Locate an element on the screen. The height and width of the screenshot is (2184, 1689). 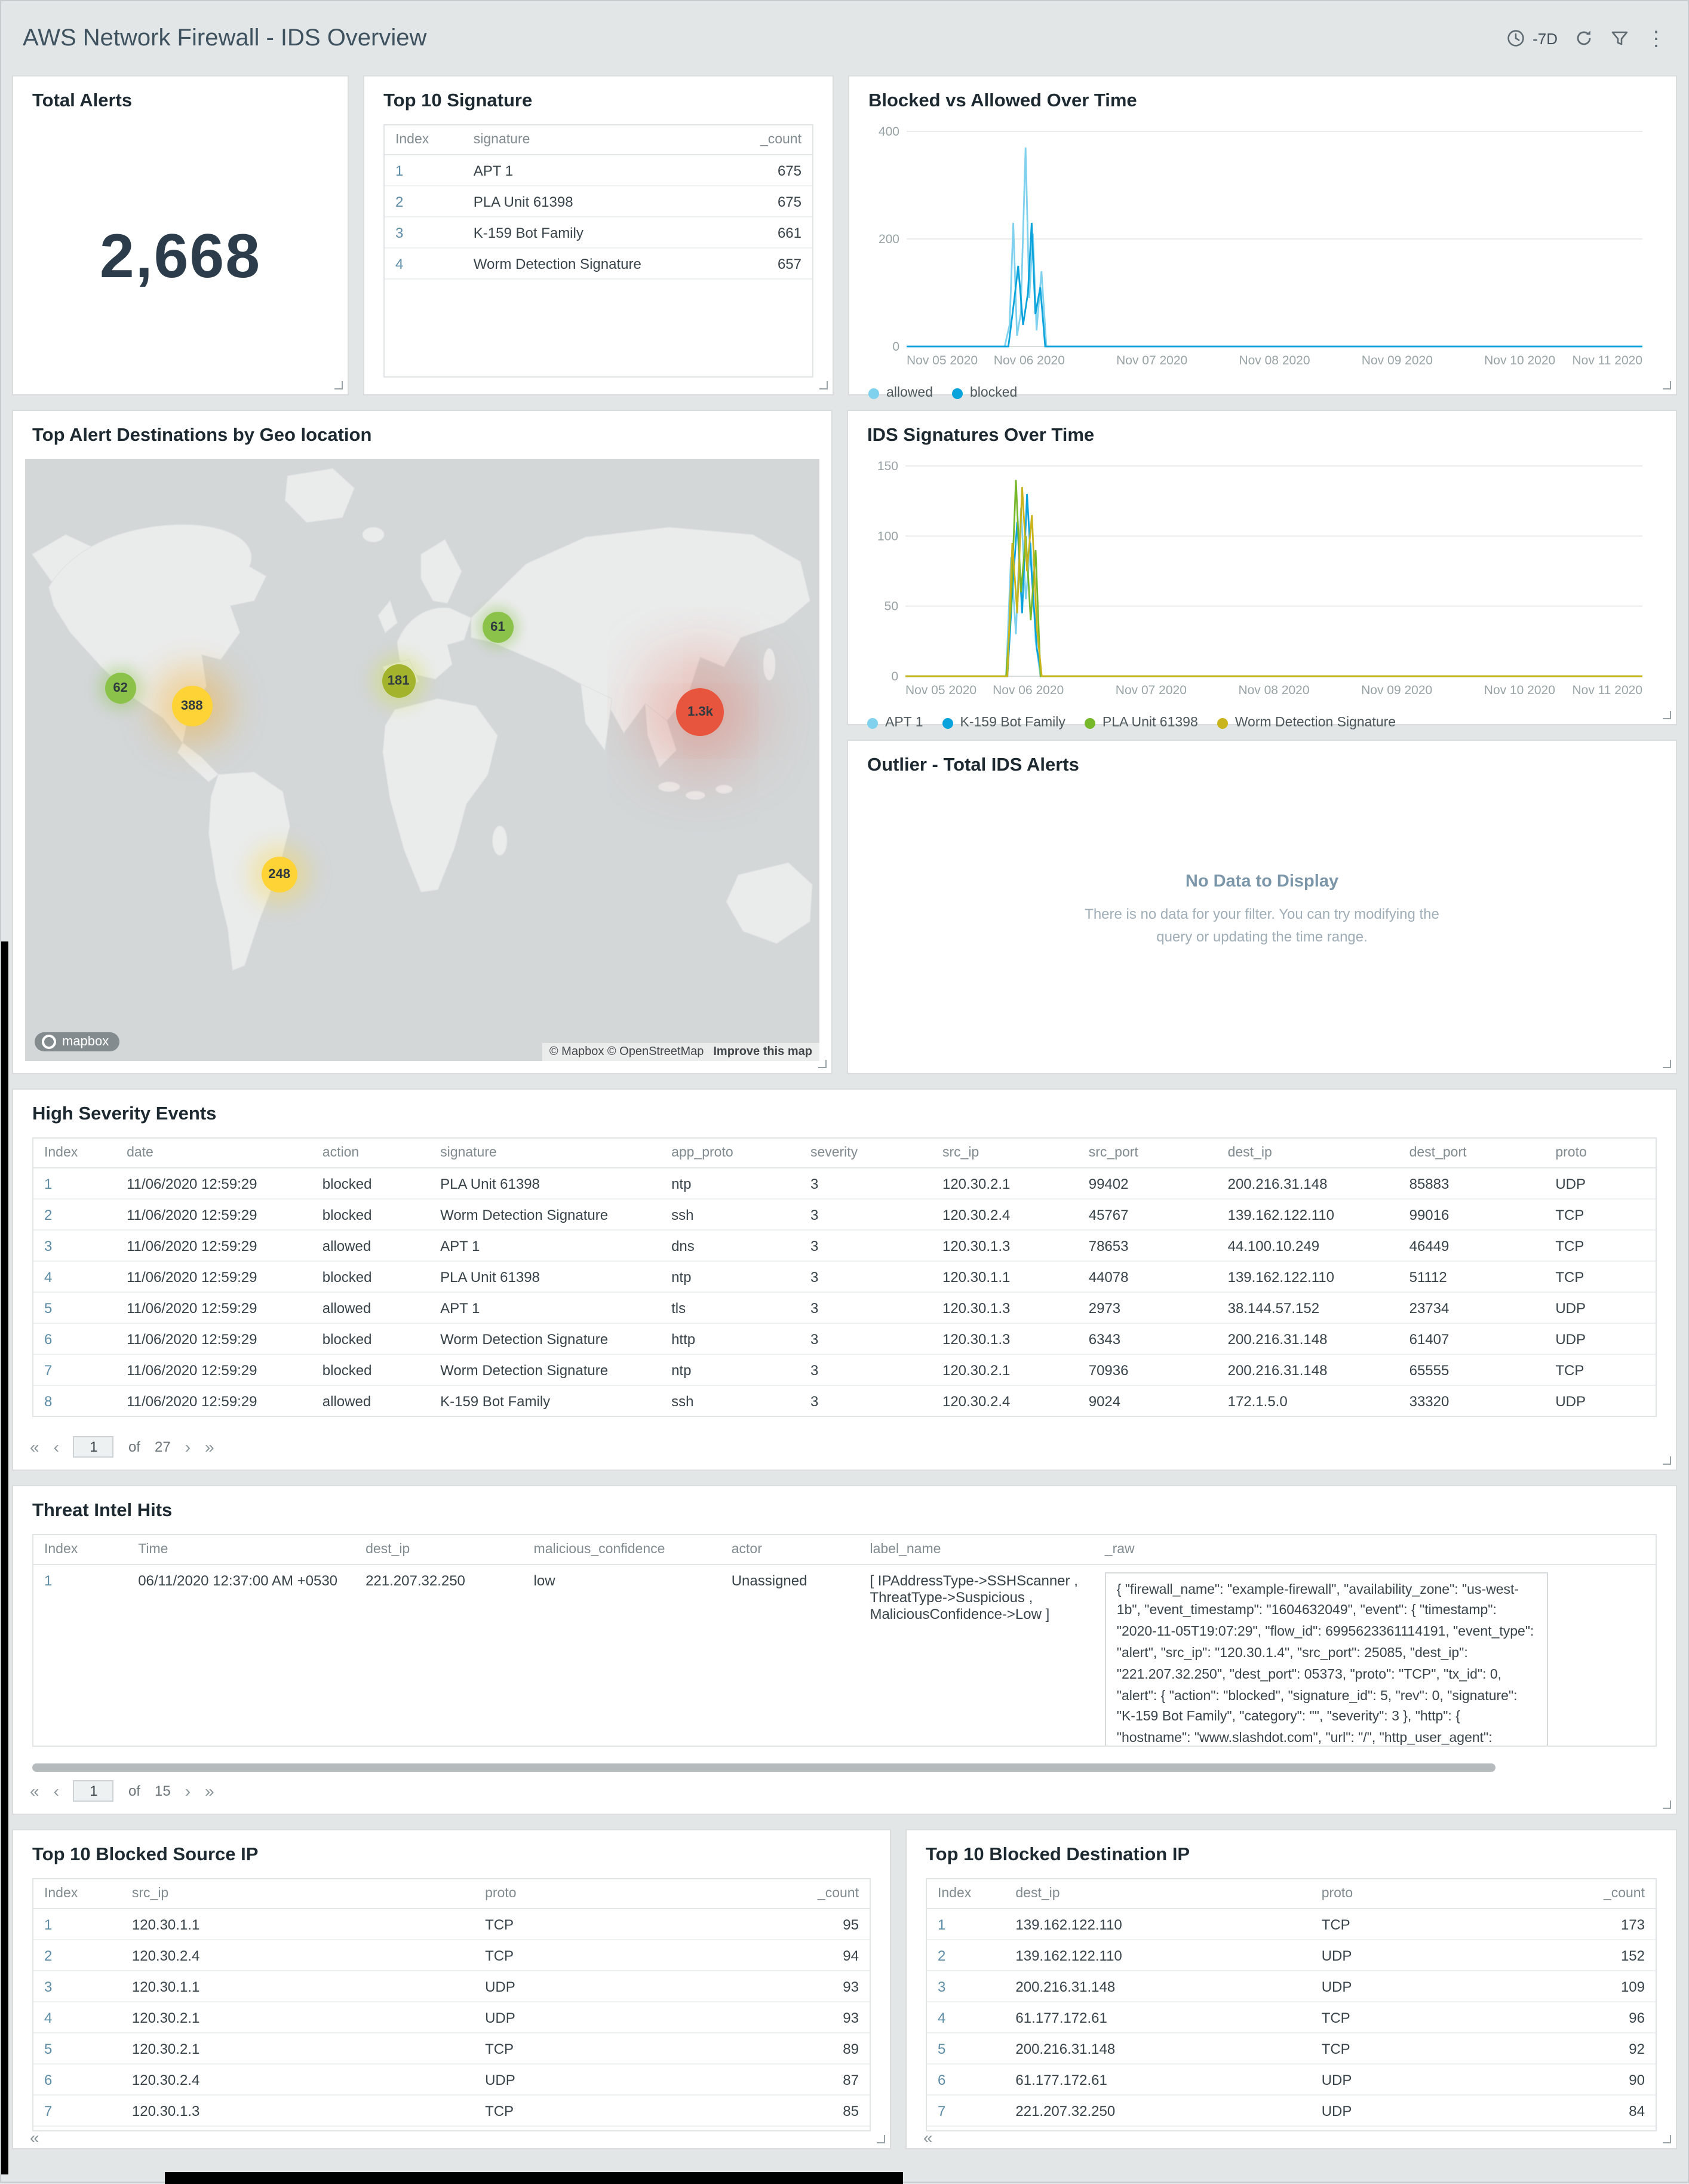
table-cell: 9024 is located at coordinates (1147, 1400).